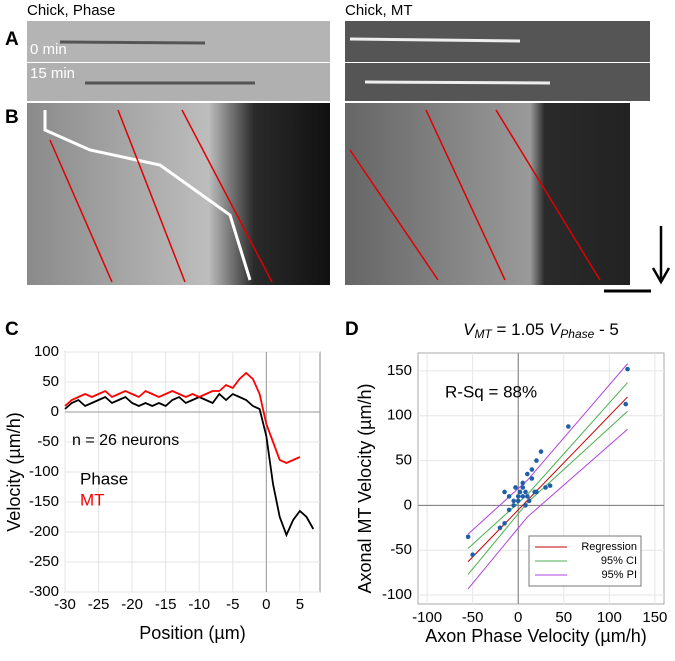 The width and height of the screenshot is (675, 661). What do you see at coordinates (65, 604) in the screenshot?
I see `x-tick-label: -30` at bounding box center [65, 604].